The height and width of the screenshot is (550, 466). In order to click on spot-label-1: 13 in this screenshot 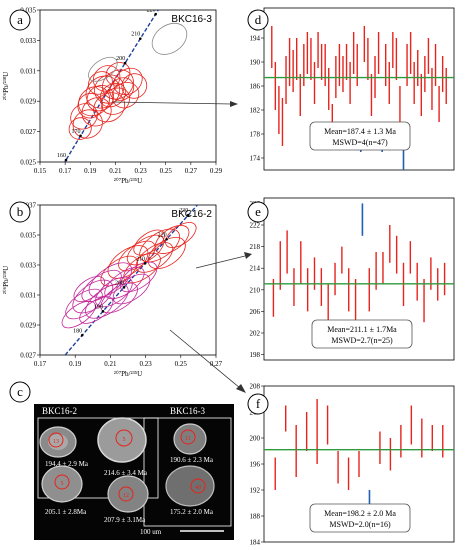, I will do `click(56, 442)`.